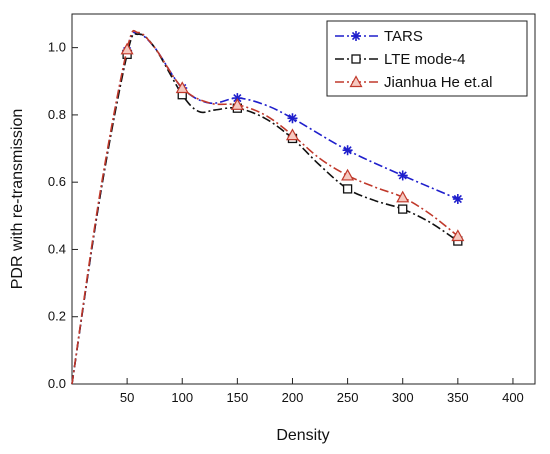 The image size is (550, 454). What do you see at coordinates (57, 114) in the screenshot?
I see `y-tick-label: 0.8` at bounding box center [57, 114].